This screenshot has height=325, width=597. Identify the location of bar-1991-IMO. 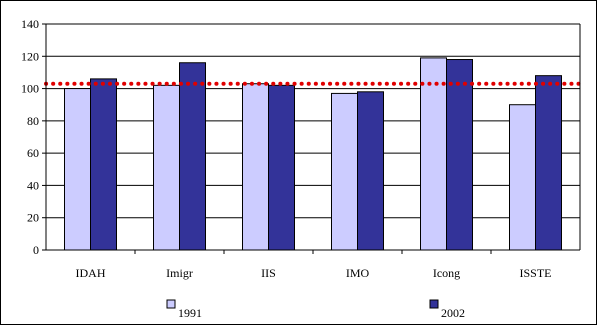
(344, 171).